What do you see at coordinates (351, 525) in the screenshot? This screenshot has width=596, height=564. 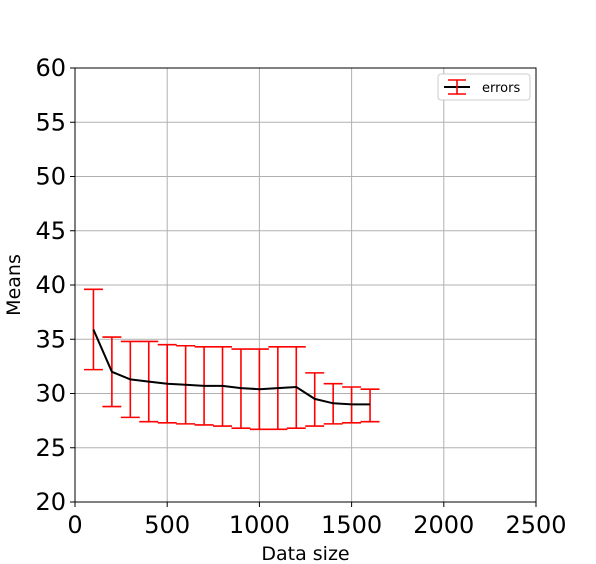 I see `x-tick-label: 1500` at bounding box center [351, 525].